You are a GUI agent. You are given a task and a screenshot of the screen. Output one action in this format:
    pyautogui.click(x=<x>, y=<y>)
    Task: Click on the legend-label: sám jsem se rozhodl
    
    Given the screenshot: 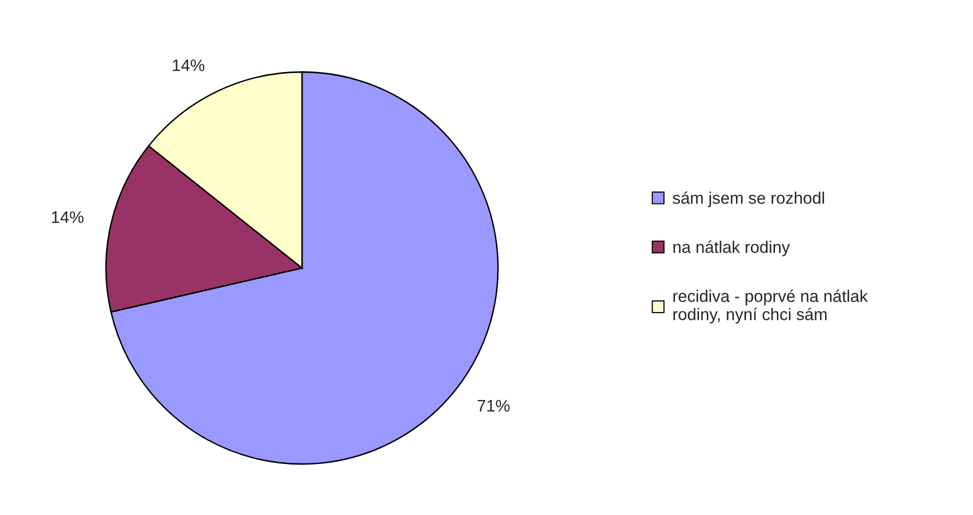 What is the action you would take?
    pyautogui.click(x=748, y=199)
    